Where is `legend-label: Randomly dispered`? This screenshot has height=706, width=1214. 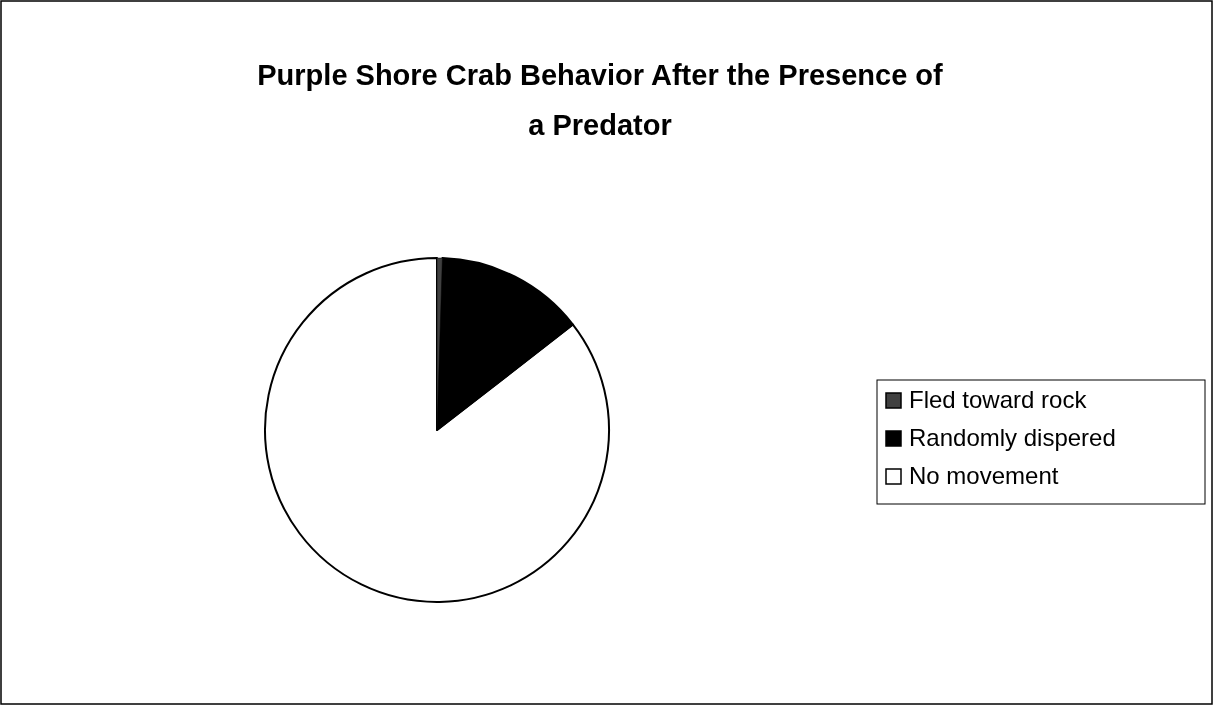 legend-label: Randomly dispered is located at coordinates (1012, 437).